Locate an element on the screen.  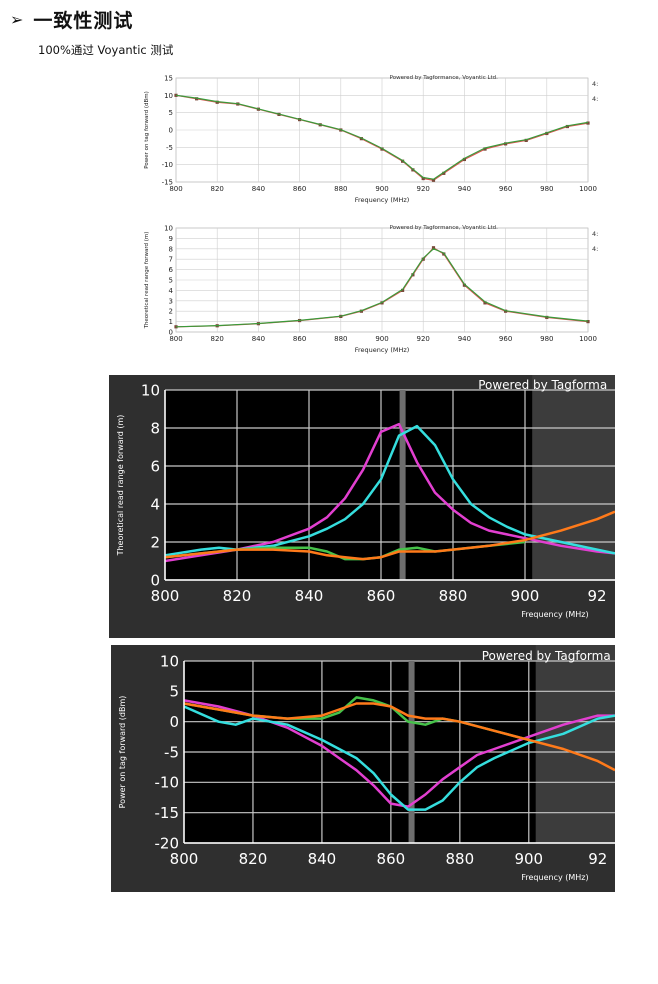
y-tick-label: 1 is located at coordinates (171, 322).